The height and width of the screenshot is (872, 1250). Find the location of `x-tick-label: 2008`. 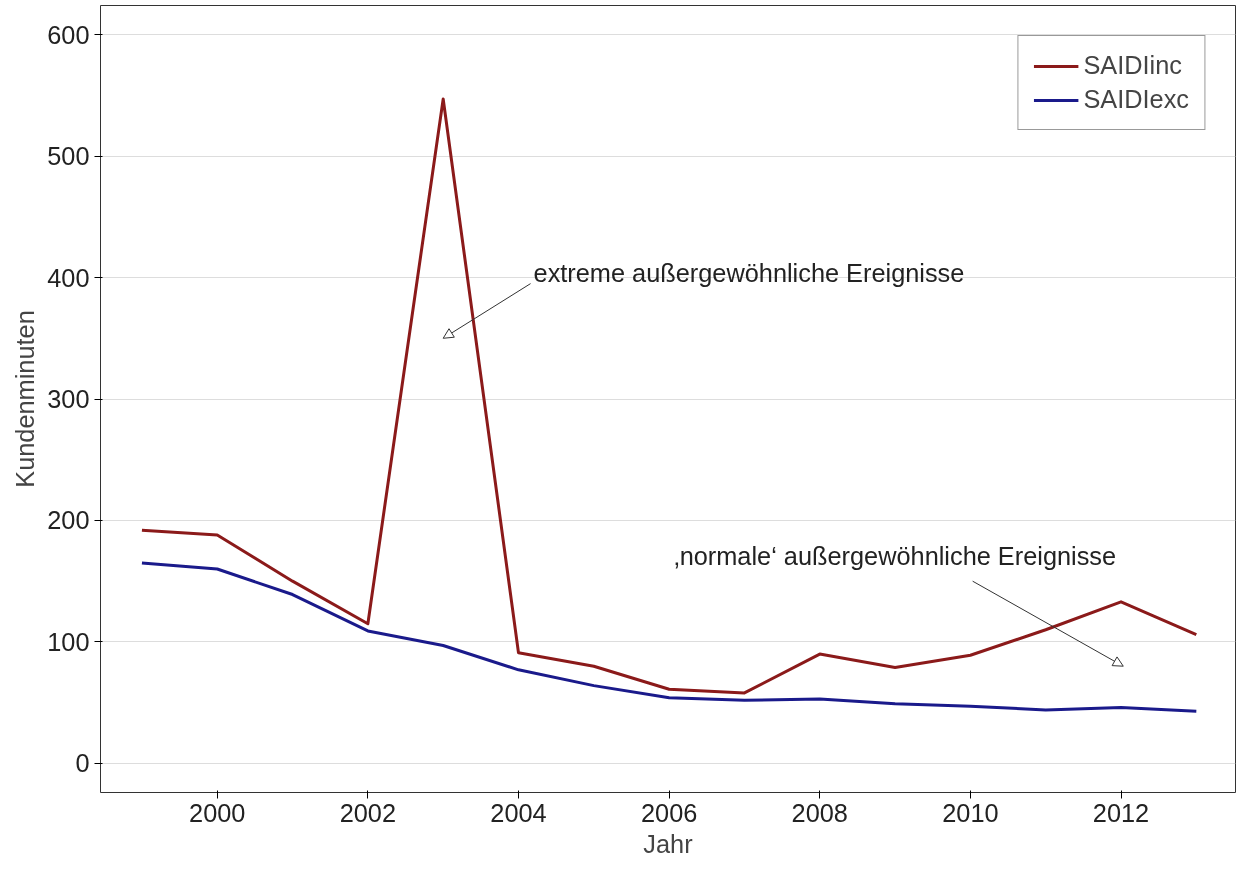

x-tick-label: 2008 is located at coordinates (819, 812).